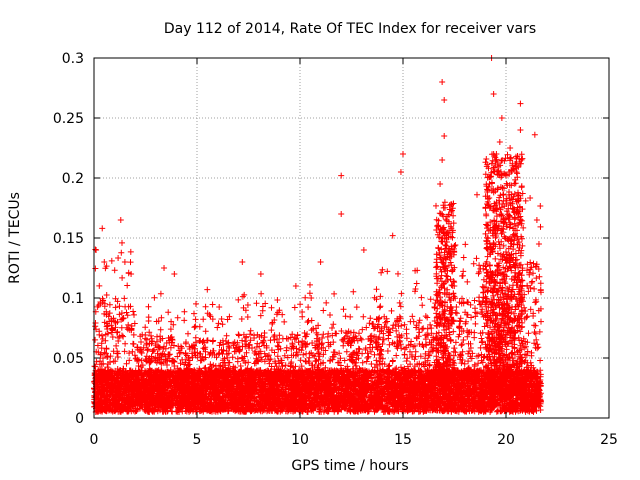 This screenshot has width=640, height=480. I want to click on y-tick-label: 0.2, so click(73, 179).